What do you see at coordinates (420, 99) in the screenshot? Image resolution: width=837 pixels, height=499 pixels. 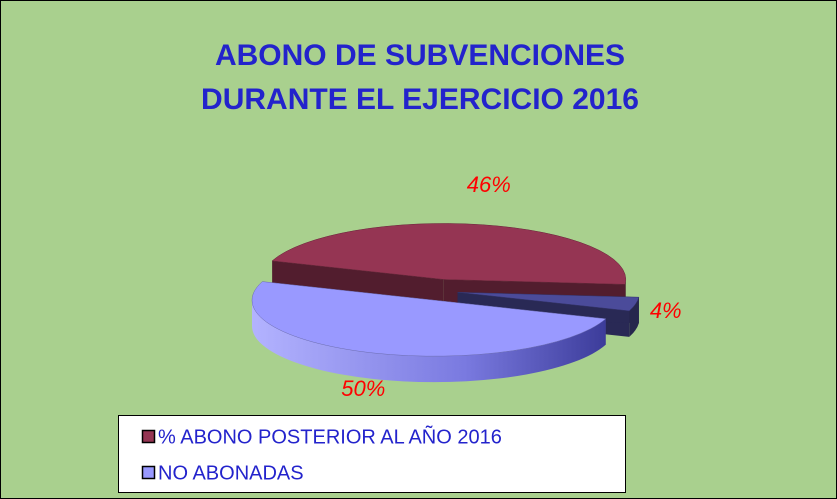 I see `chart-subtitle: DURANTE EL EJERCICIO 2016` at bounding box center [420, 99].